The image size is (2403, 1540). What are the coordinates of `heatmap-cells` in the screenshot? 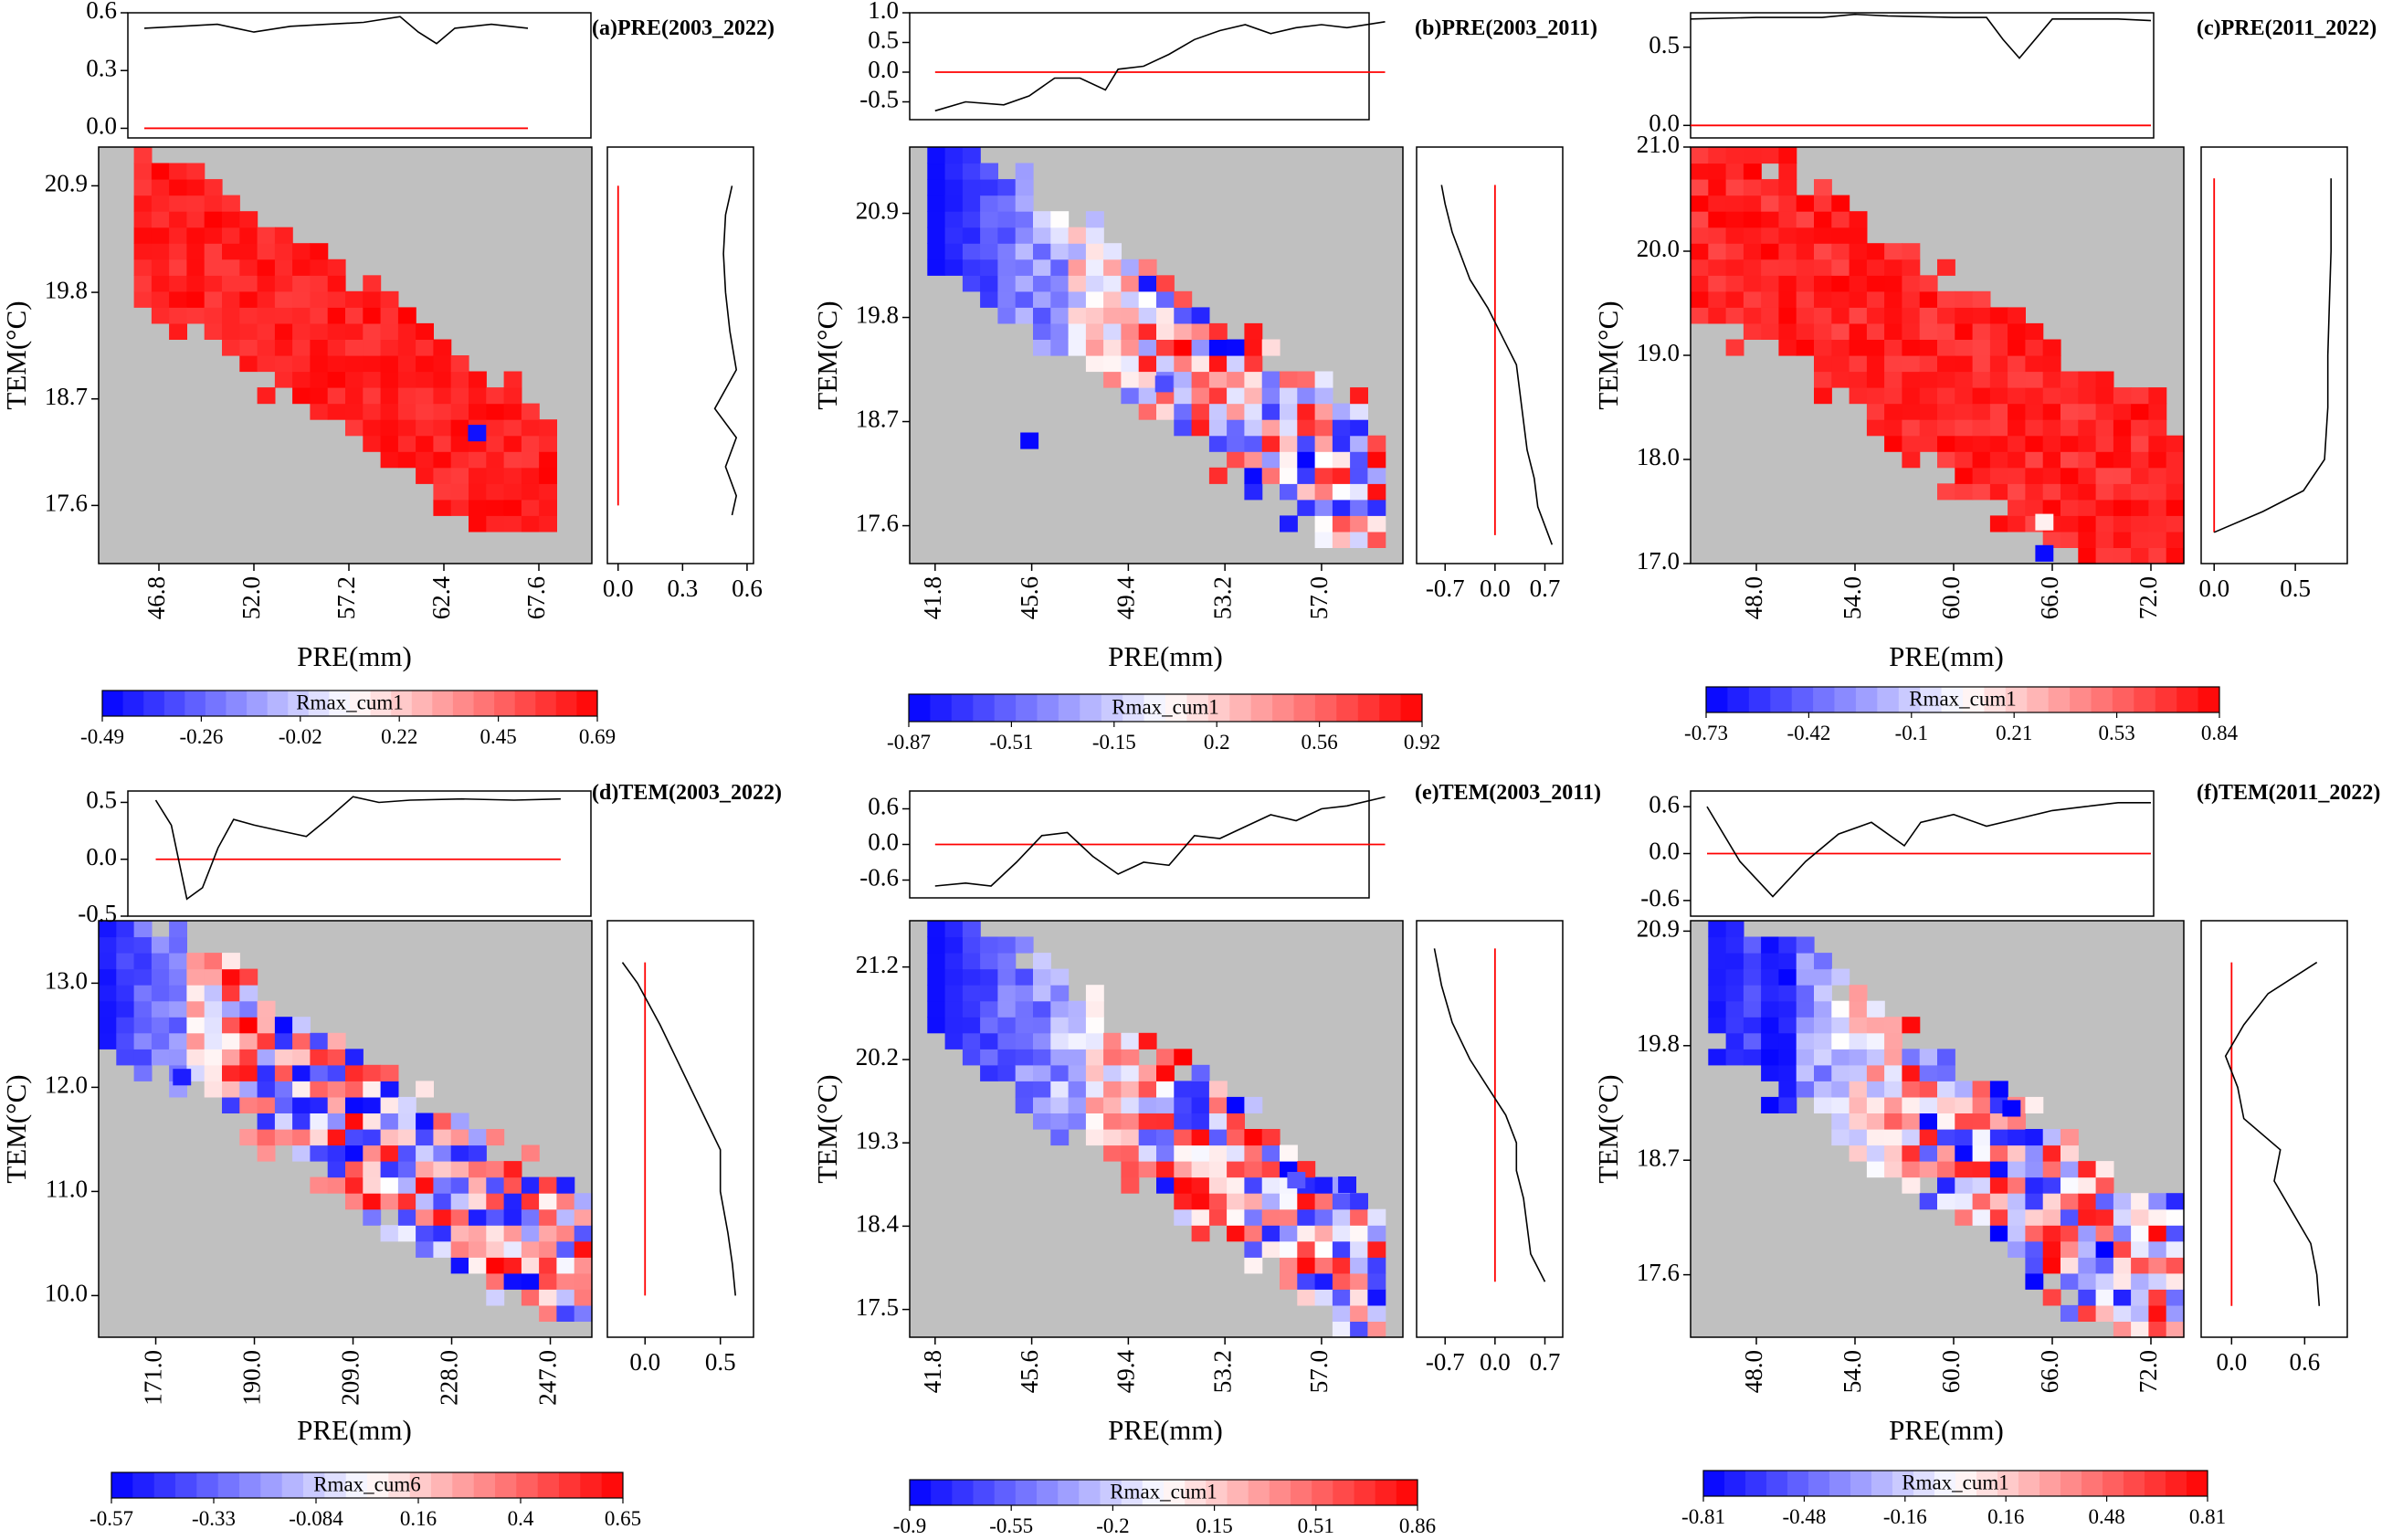 It's located at (345, 340).